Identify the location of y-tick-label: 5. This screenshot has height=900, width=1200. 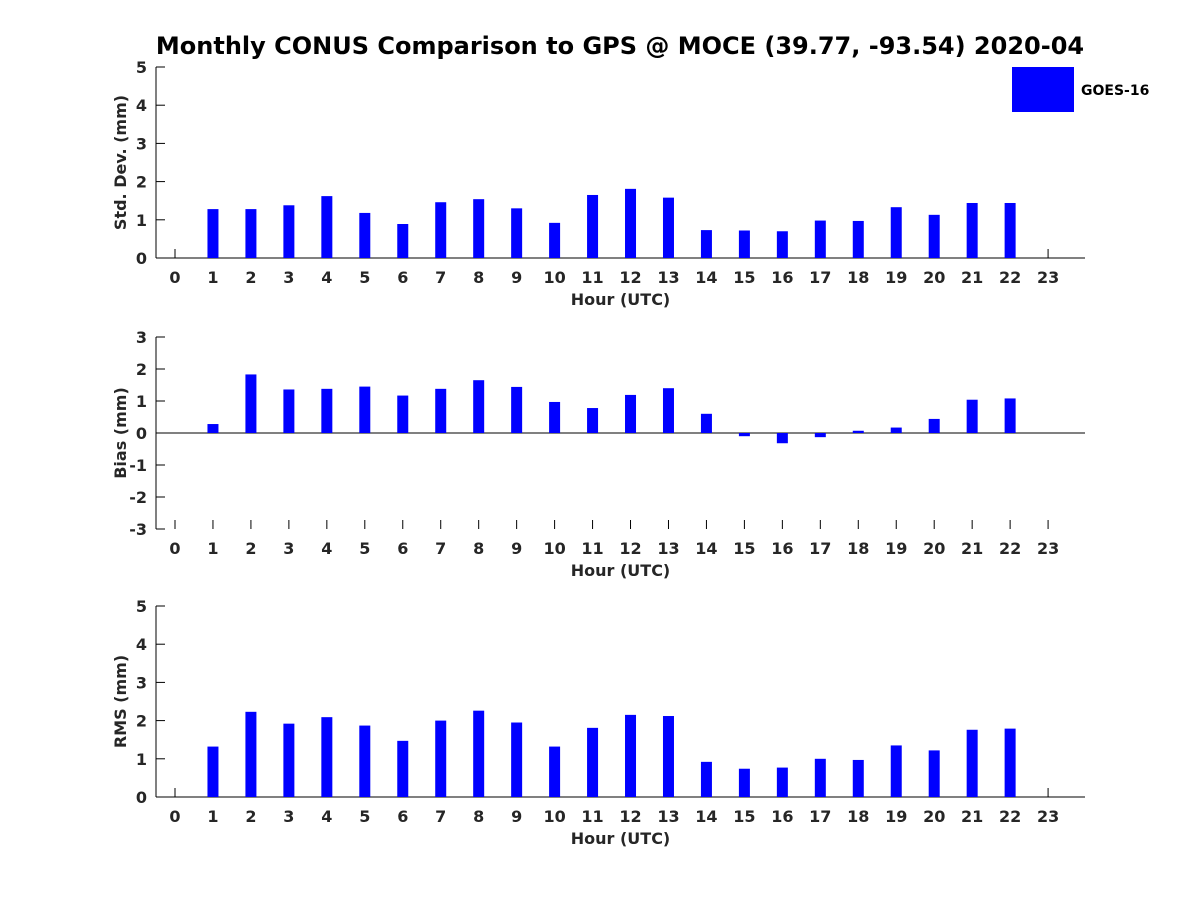
(141, 606).